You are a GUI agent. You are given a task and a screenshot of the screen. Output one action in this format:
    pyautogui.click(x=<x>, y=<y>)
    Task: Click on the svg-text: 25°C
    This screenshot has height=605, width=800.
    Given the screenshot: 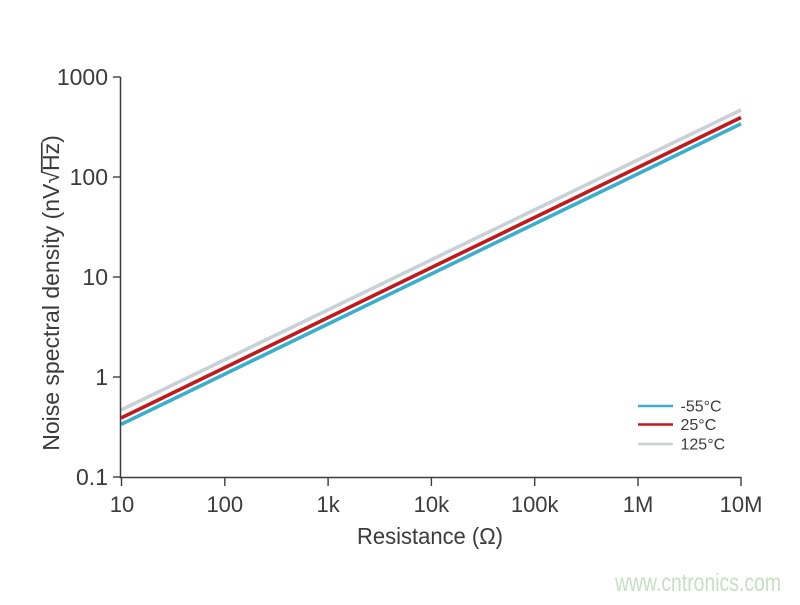 What is the action you would take?
    pyautogui.click(x=699, y=425)
    